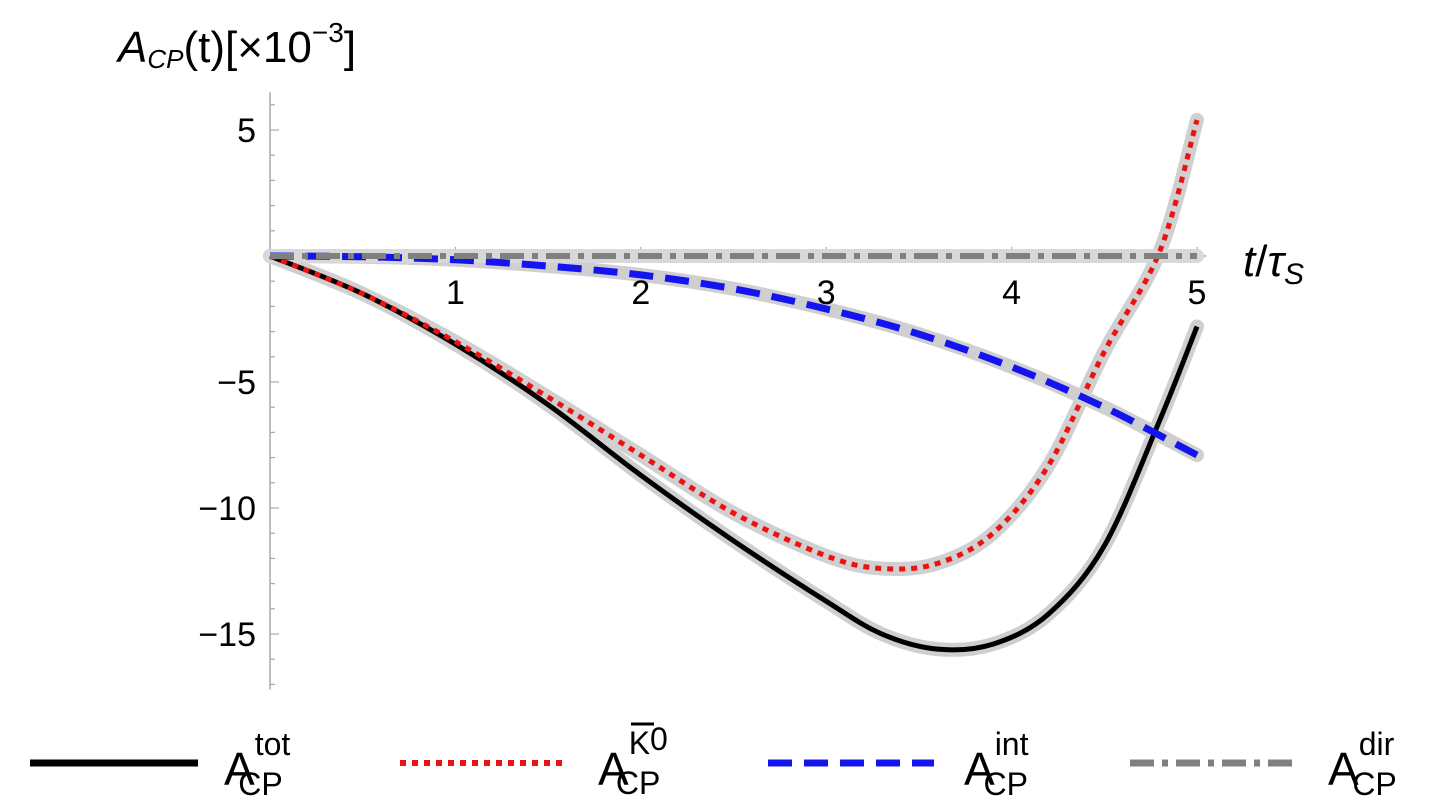 This screenshot has height=809, width=1448. I want to click on x-axis-title: t/τS, so click(1273, 264).